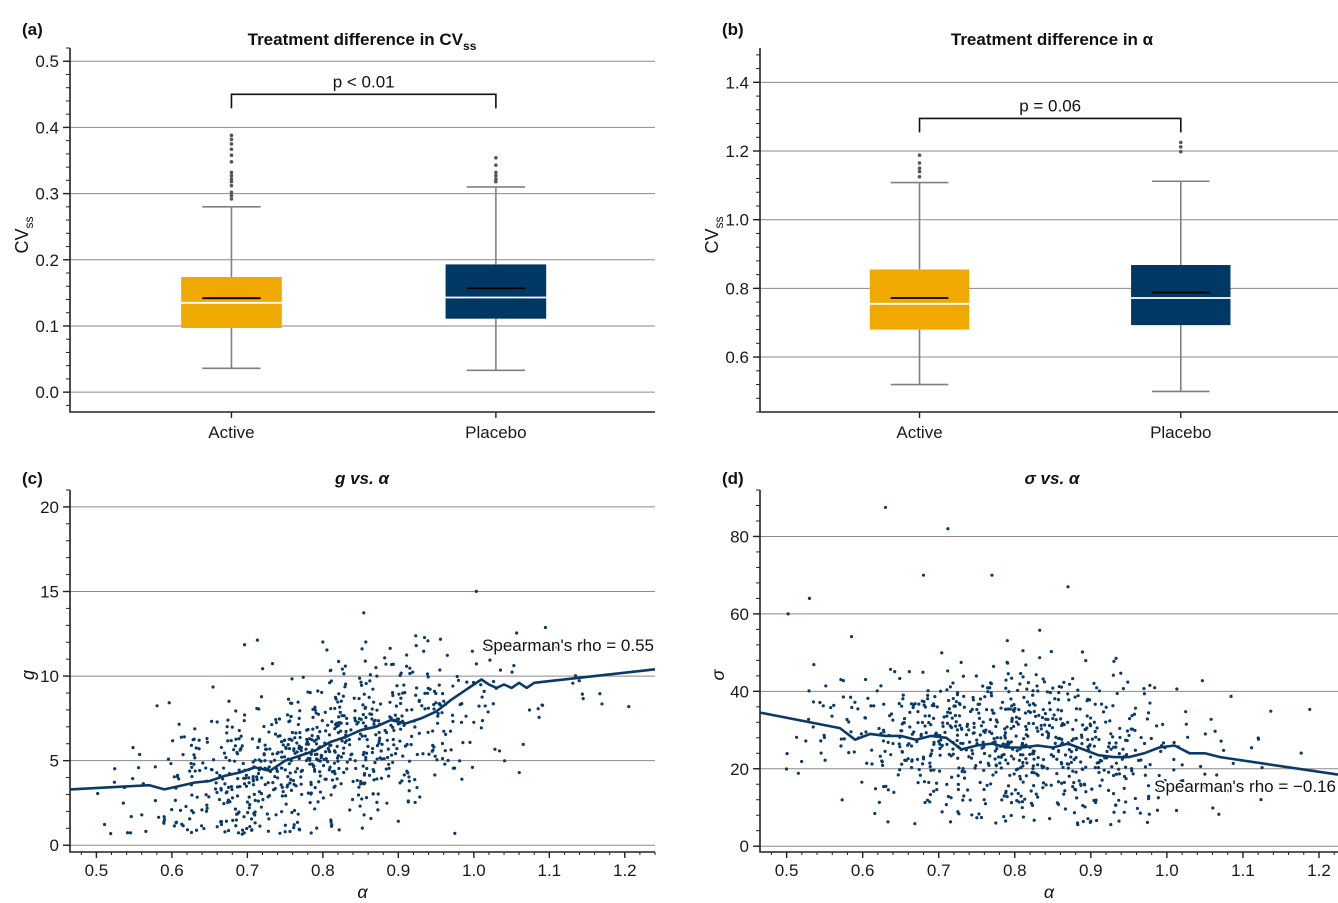 The width and height of the screenshot is (1338, 903). I want to click on y-tick-label: 5, so click(54, 761).